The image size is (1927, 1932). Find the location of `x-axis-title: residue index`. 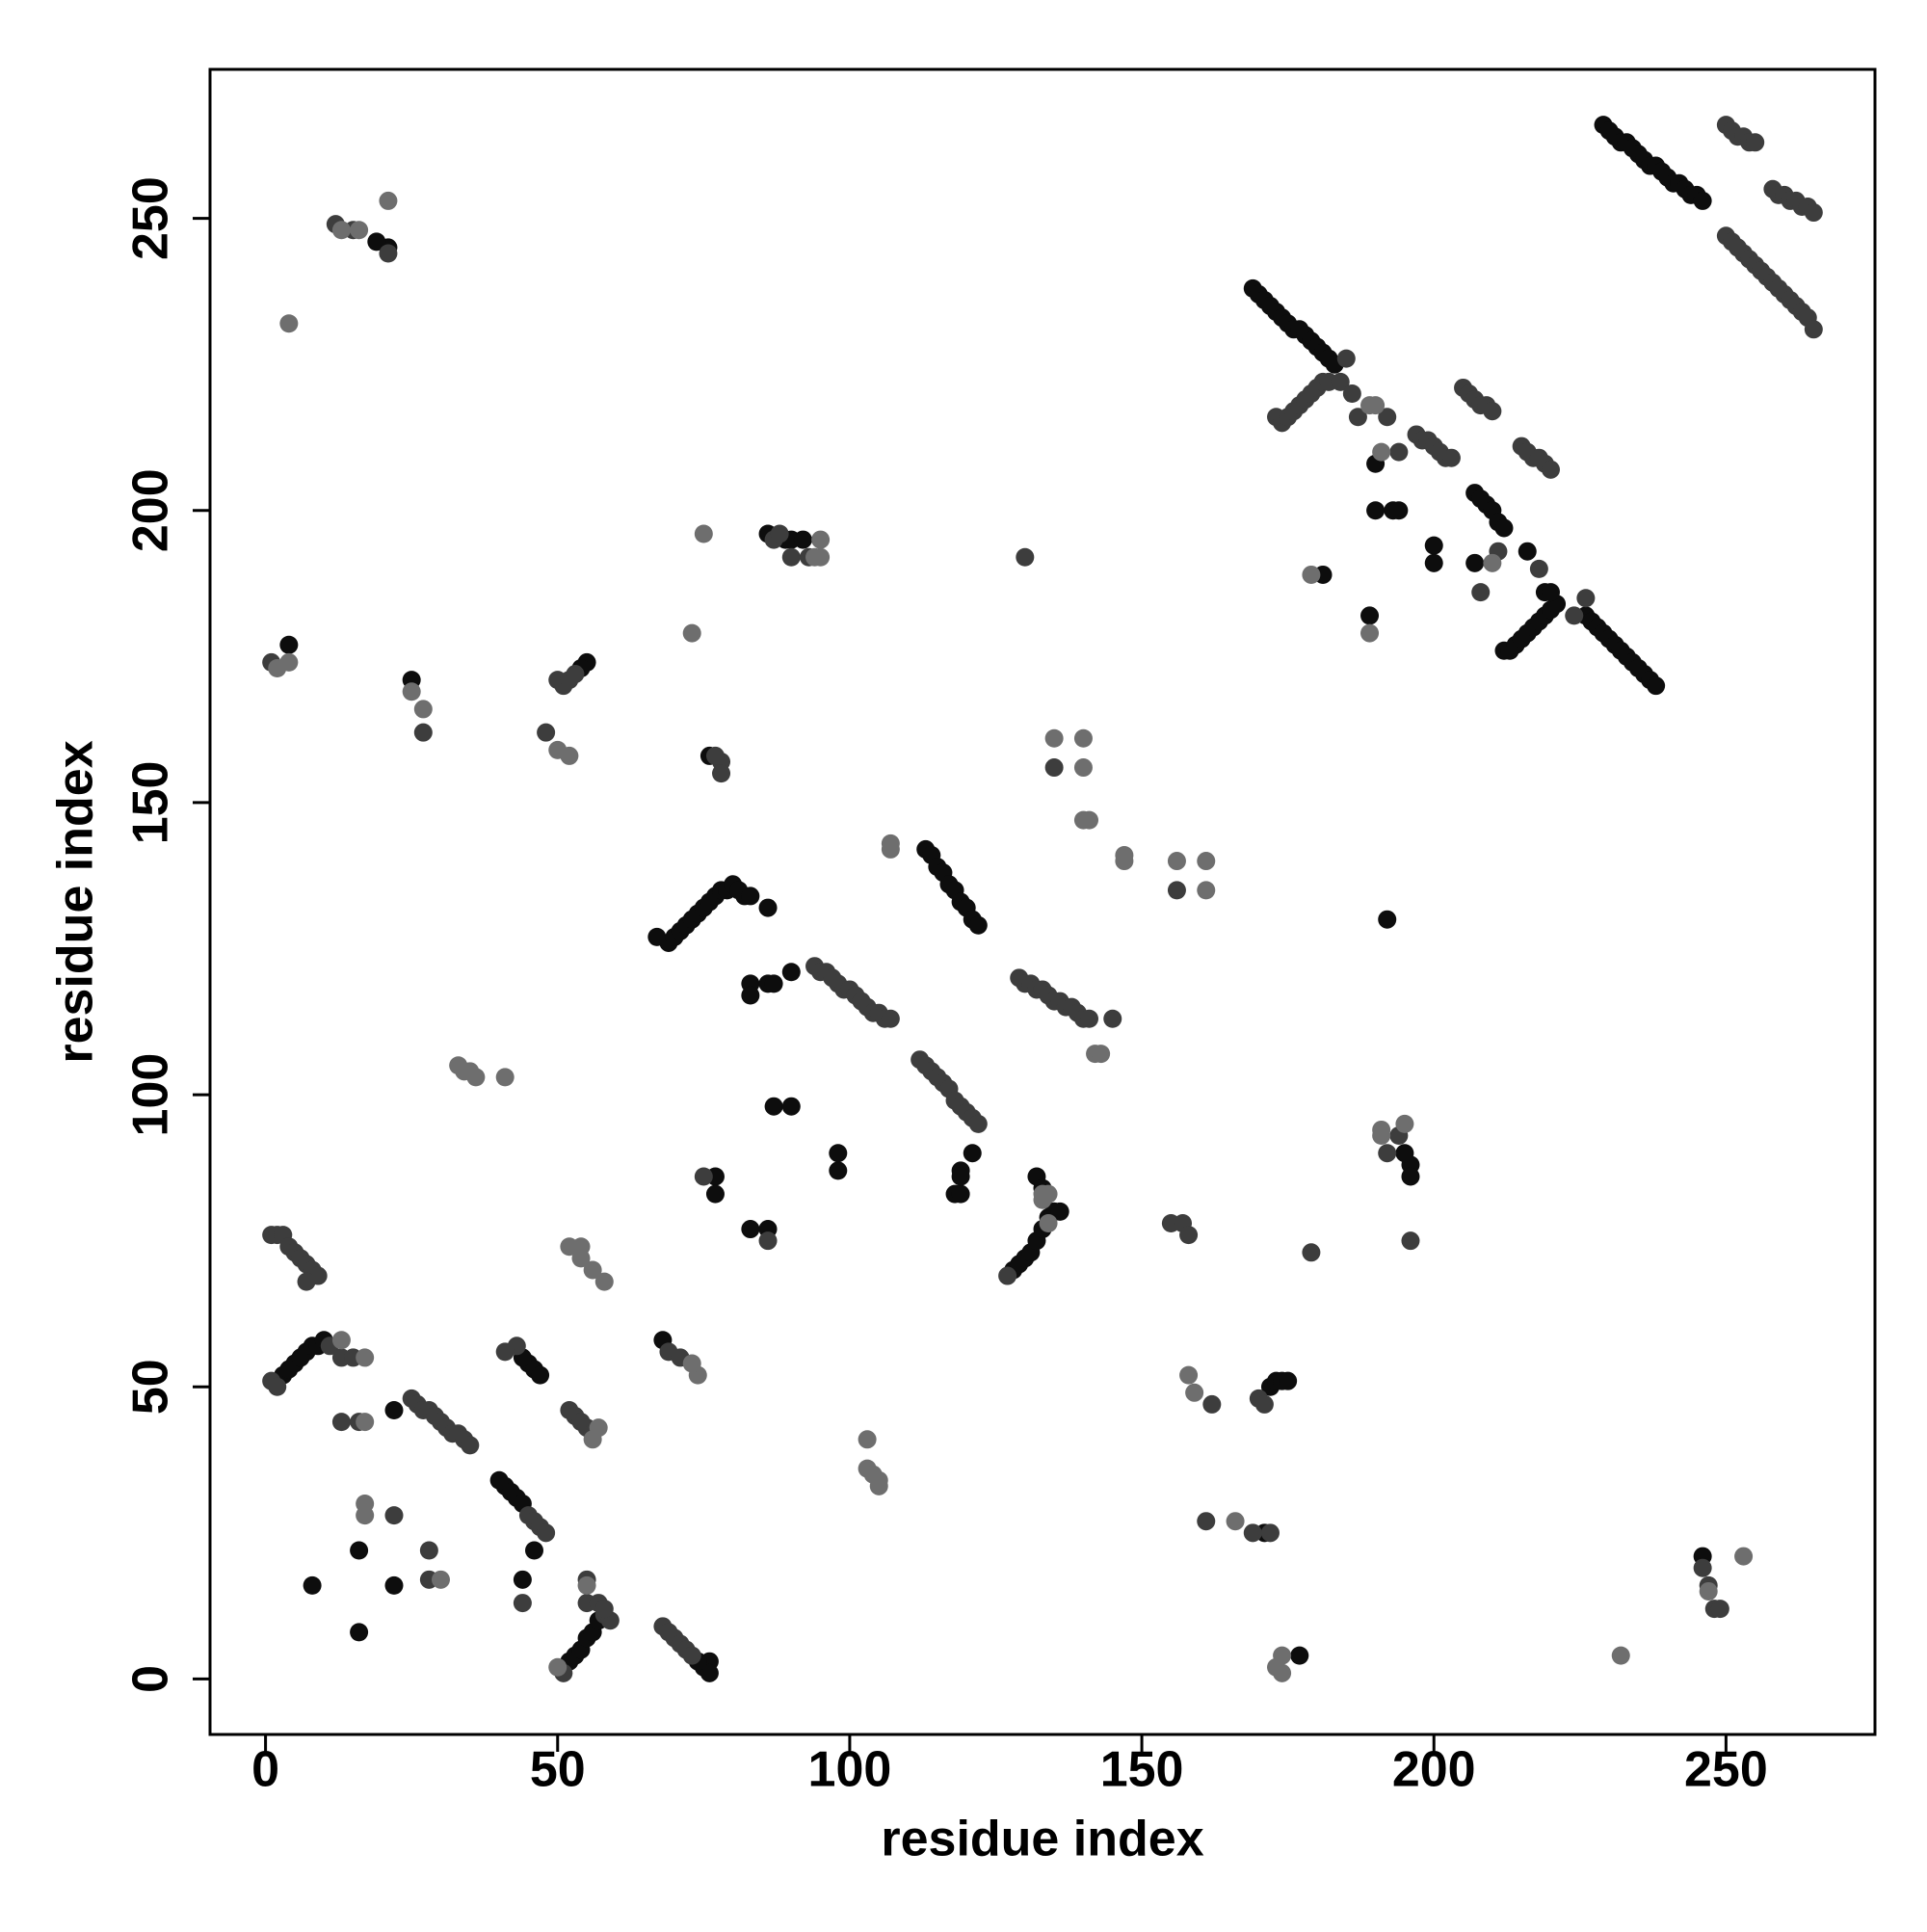

x-axis-title: residue index is located at coordinates (1042, 1839).